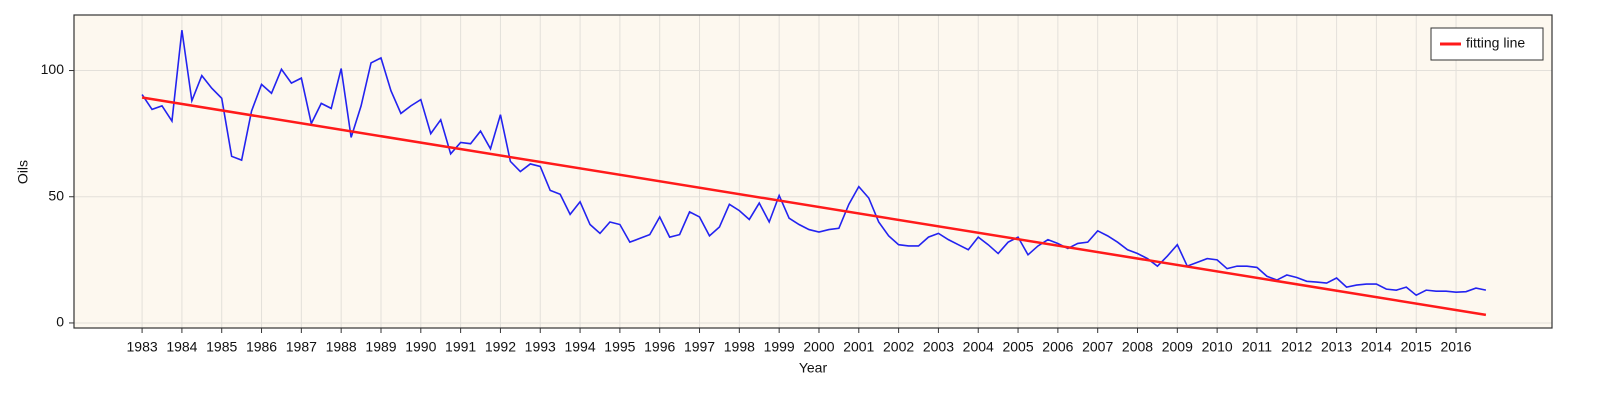  I want to click on x-tick-label: 2002, so click(898, 347).